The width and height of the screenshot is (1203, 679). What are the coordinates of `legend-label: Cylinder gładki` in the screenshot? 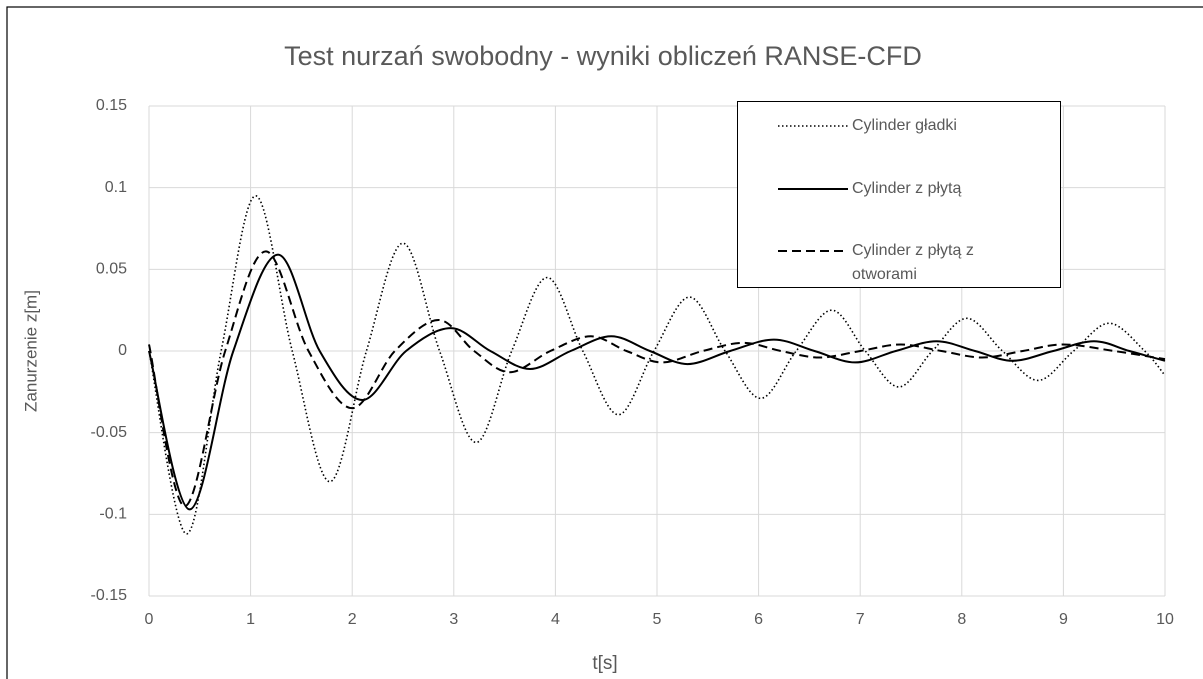 It's located at (904, 125).